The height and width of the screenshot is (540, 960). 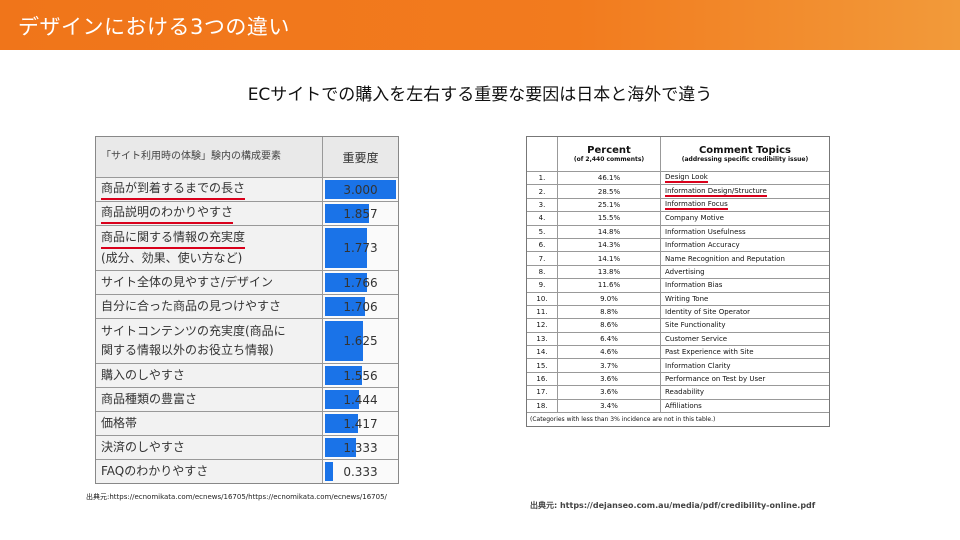 I want to click on credibility-row: 10. 9.0% Writing Tone, so click(x=678, y=298).